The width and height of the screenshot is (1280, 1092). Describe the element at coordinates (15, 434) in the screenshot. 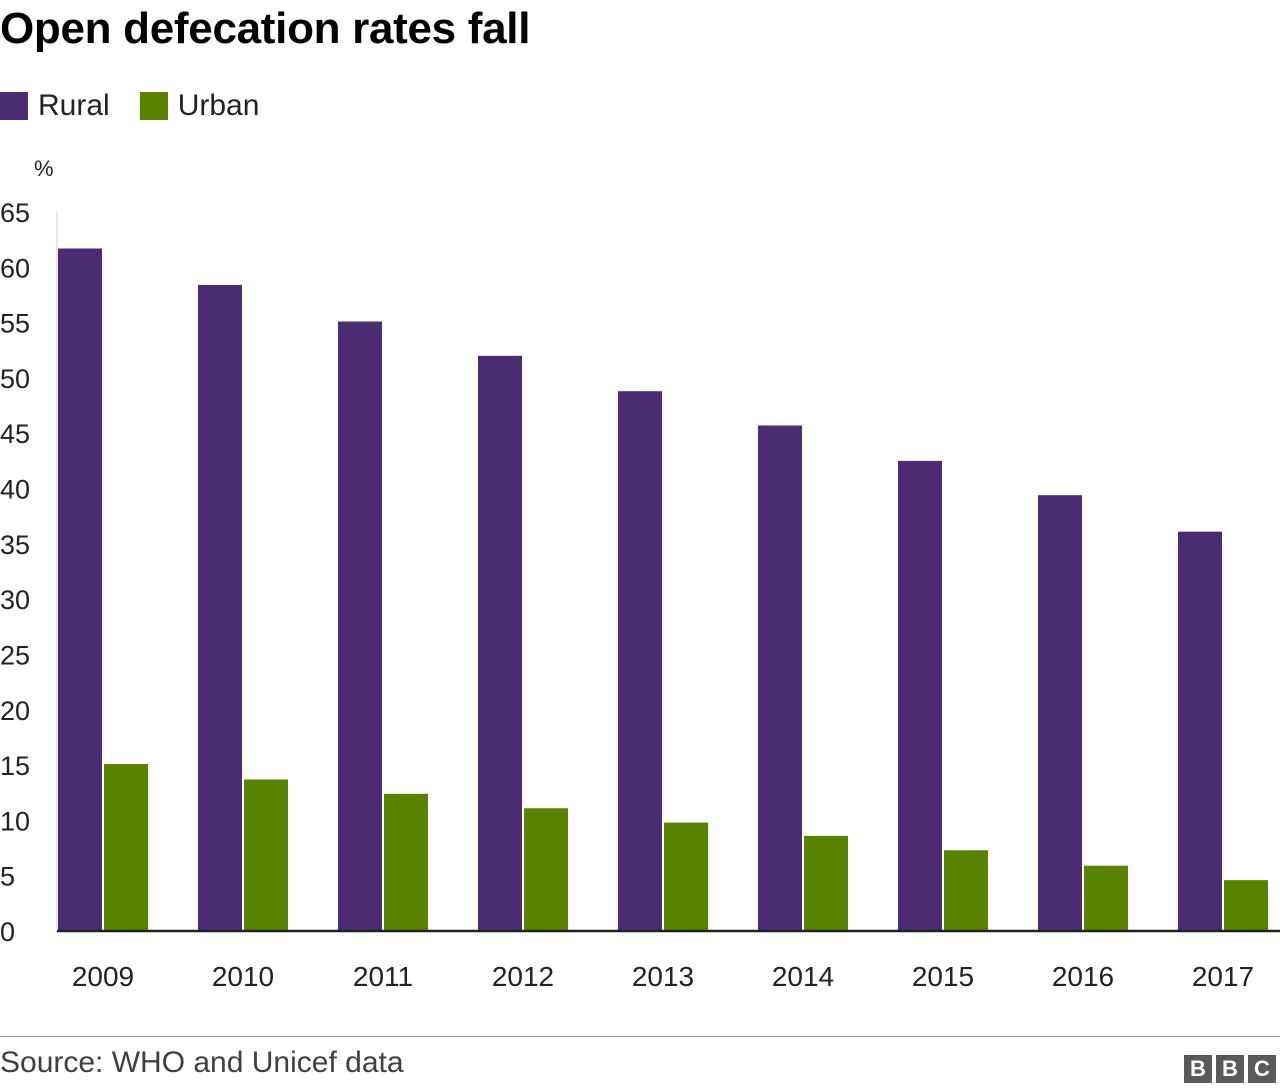

I see `y-tick-label-45: 45` at that location.